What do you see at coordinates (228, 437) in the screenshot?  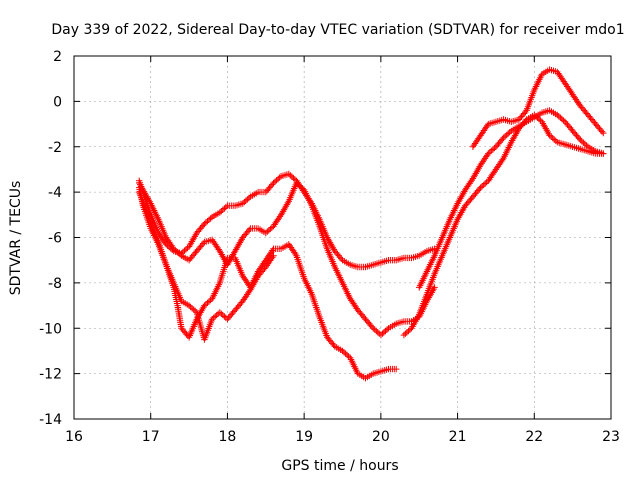 I see `x-tick-label: 18` at bounding box center [228, 437].